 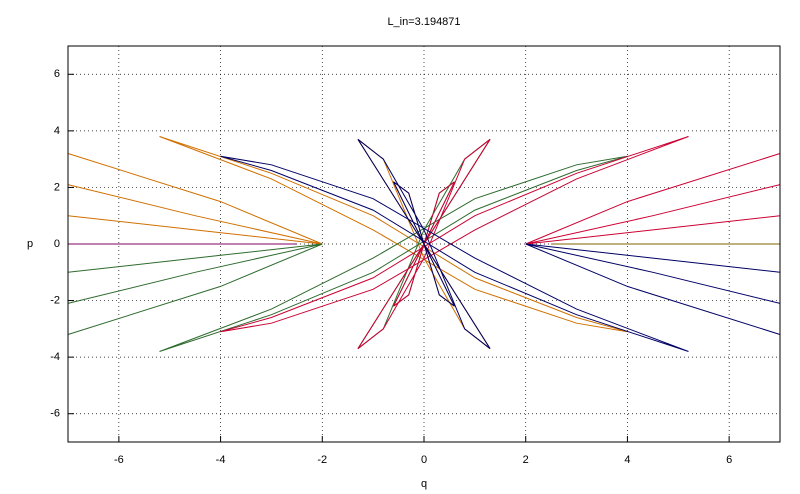 What do you see at coordinates (30, 244) in the screenshot?
I see `y-axis-label: p` at bounding box center [30, 244].